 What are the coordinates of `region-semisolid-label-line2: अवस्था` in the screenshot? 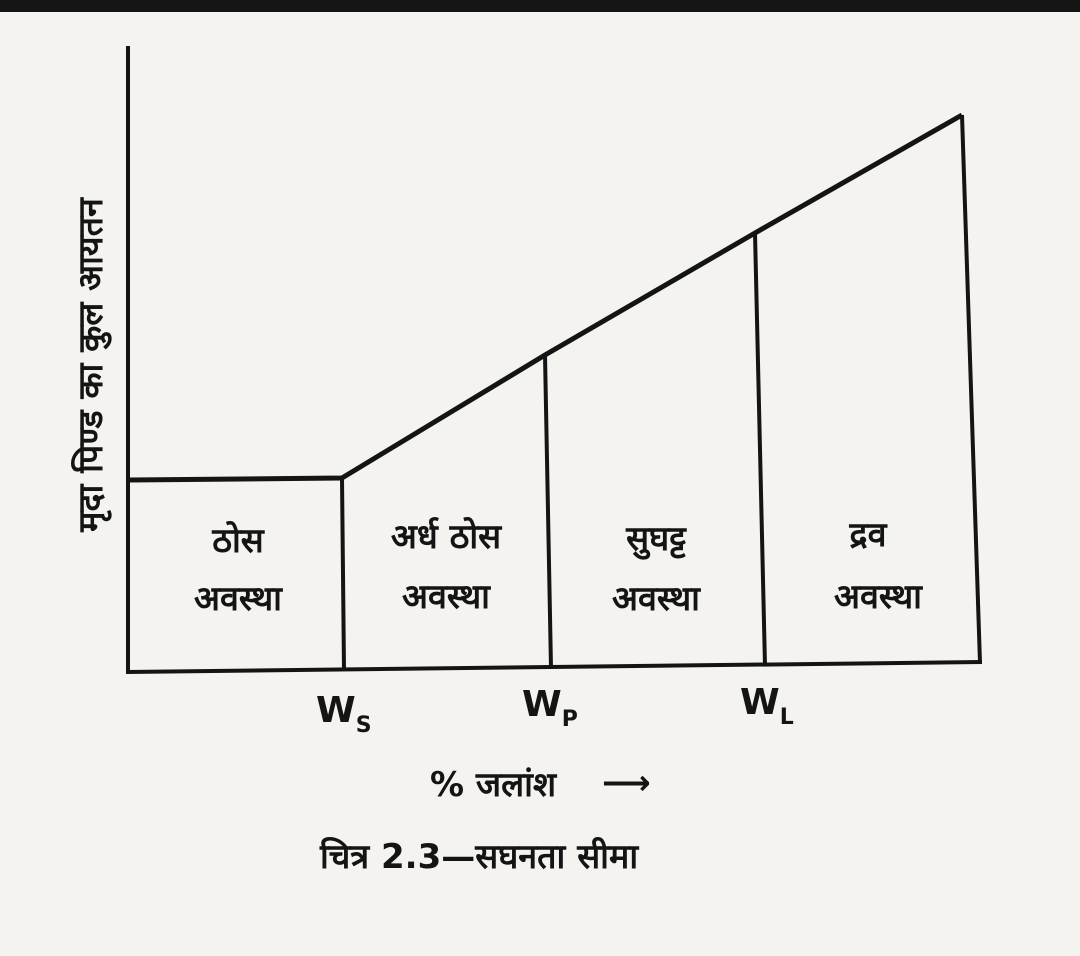 It's located at (446, 597).